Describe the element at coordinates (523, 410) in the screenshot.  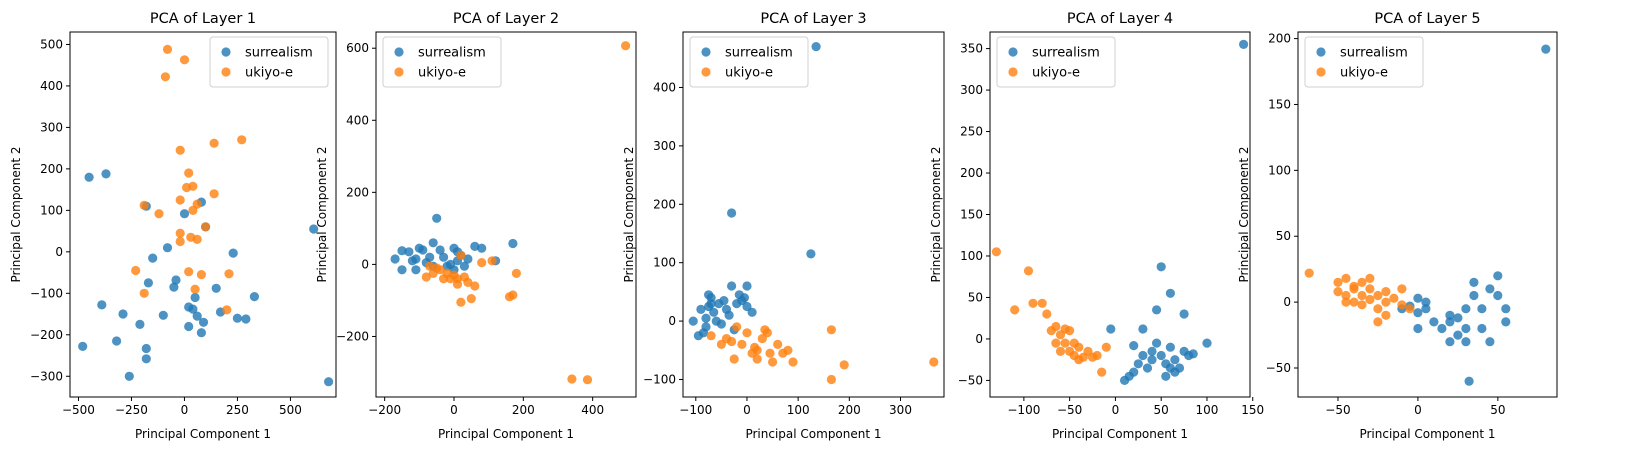
I see `x-tick-label: 200` at that location.